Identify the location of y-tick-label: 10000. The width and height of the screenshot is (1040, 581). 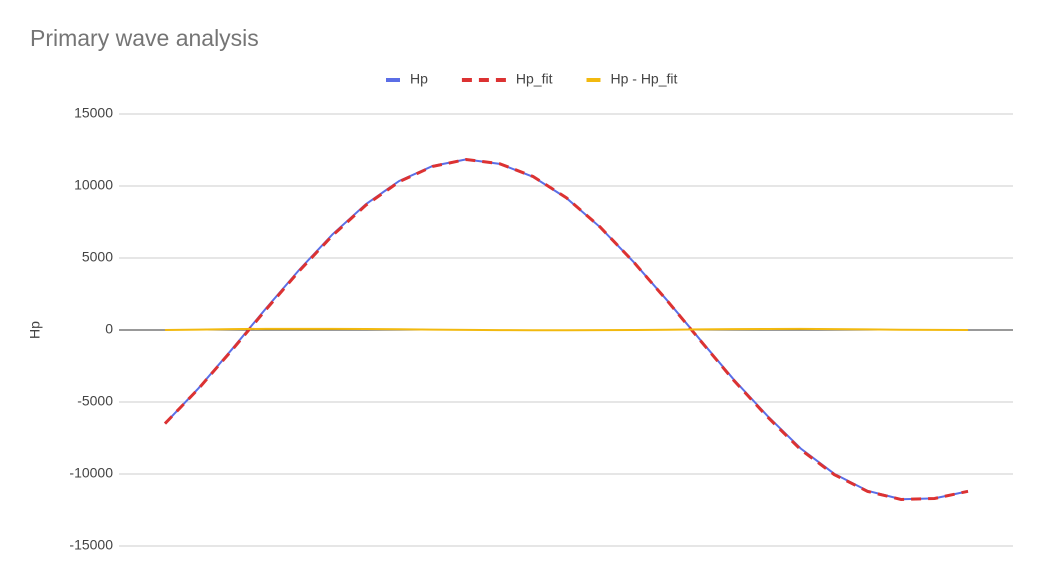
(93, 185).